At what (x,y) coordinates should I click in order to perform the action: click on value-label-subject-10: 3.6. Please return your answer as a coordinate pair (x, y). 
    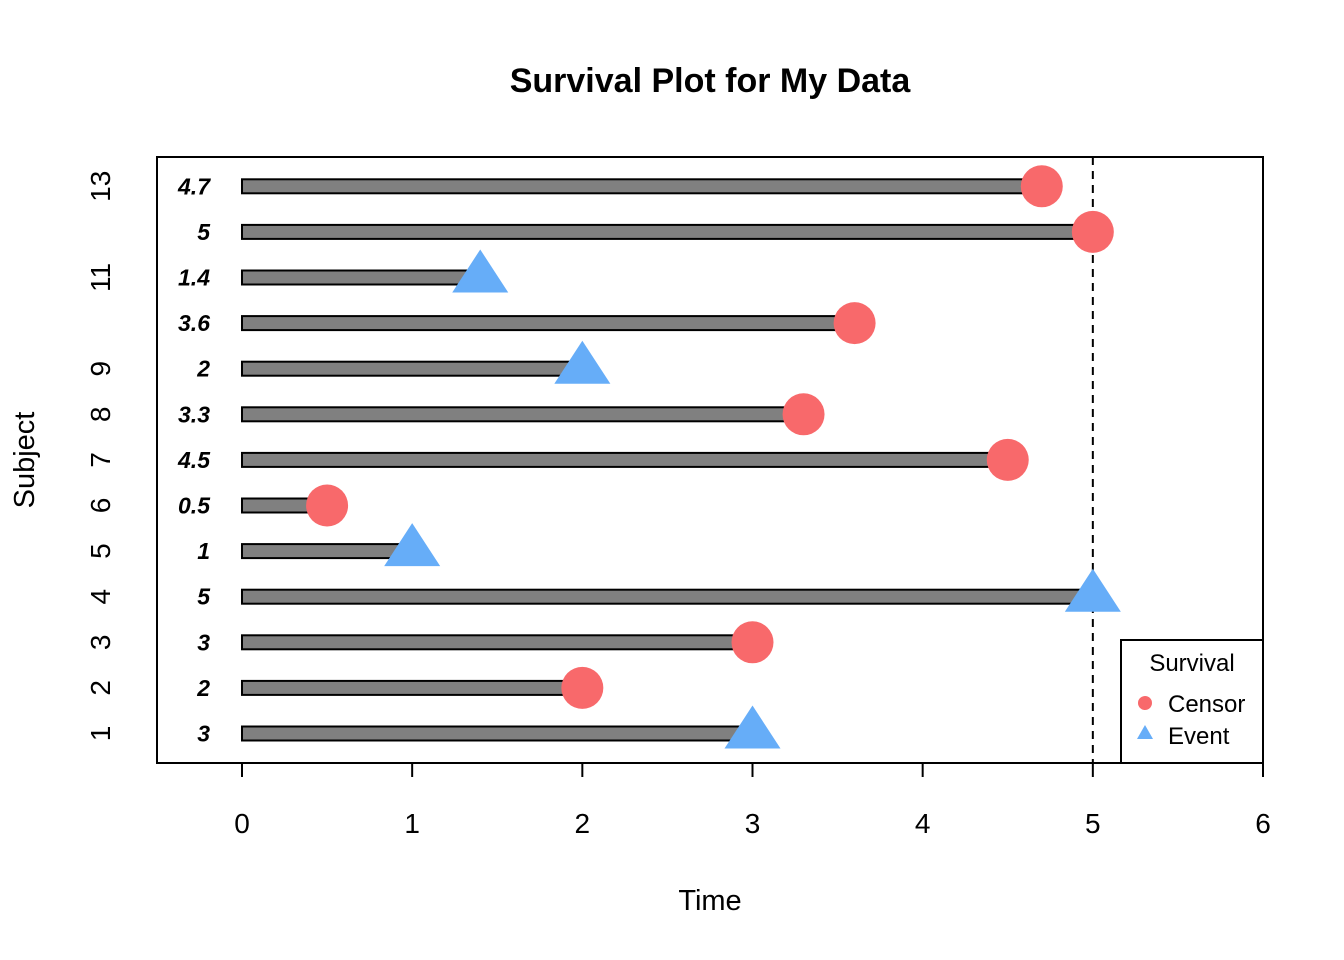
    Looking at the image, I should click on (194, 323).